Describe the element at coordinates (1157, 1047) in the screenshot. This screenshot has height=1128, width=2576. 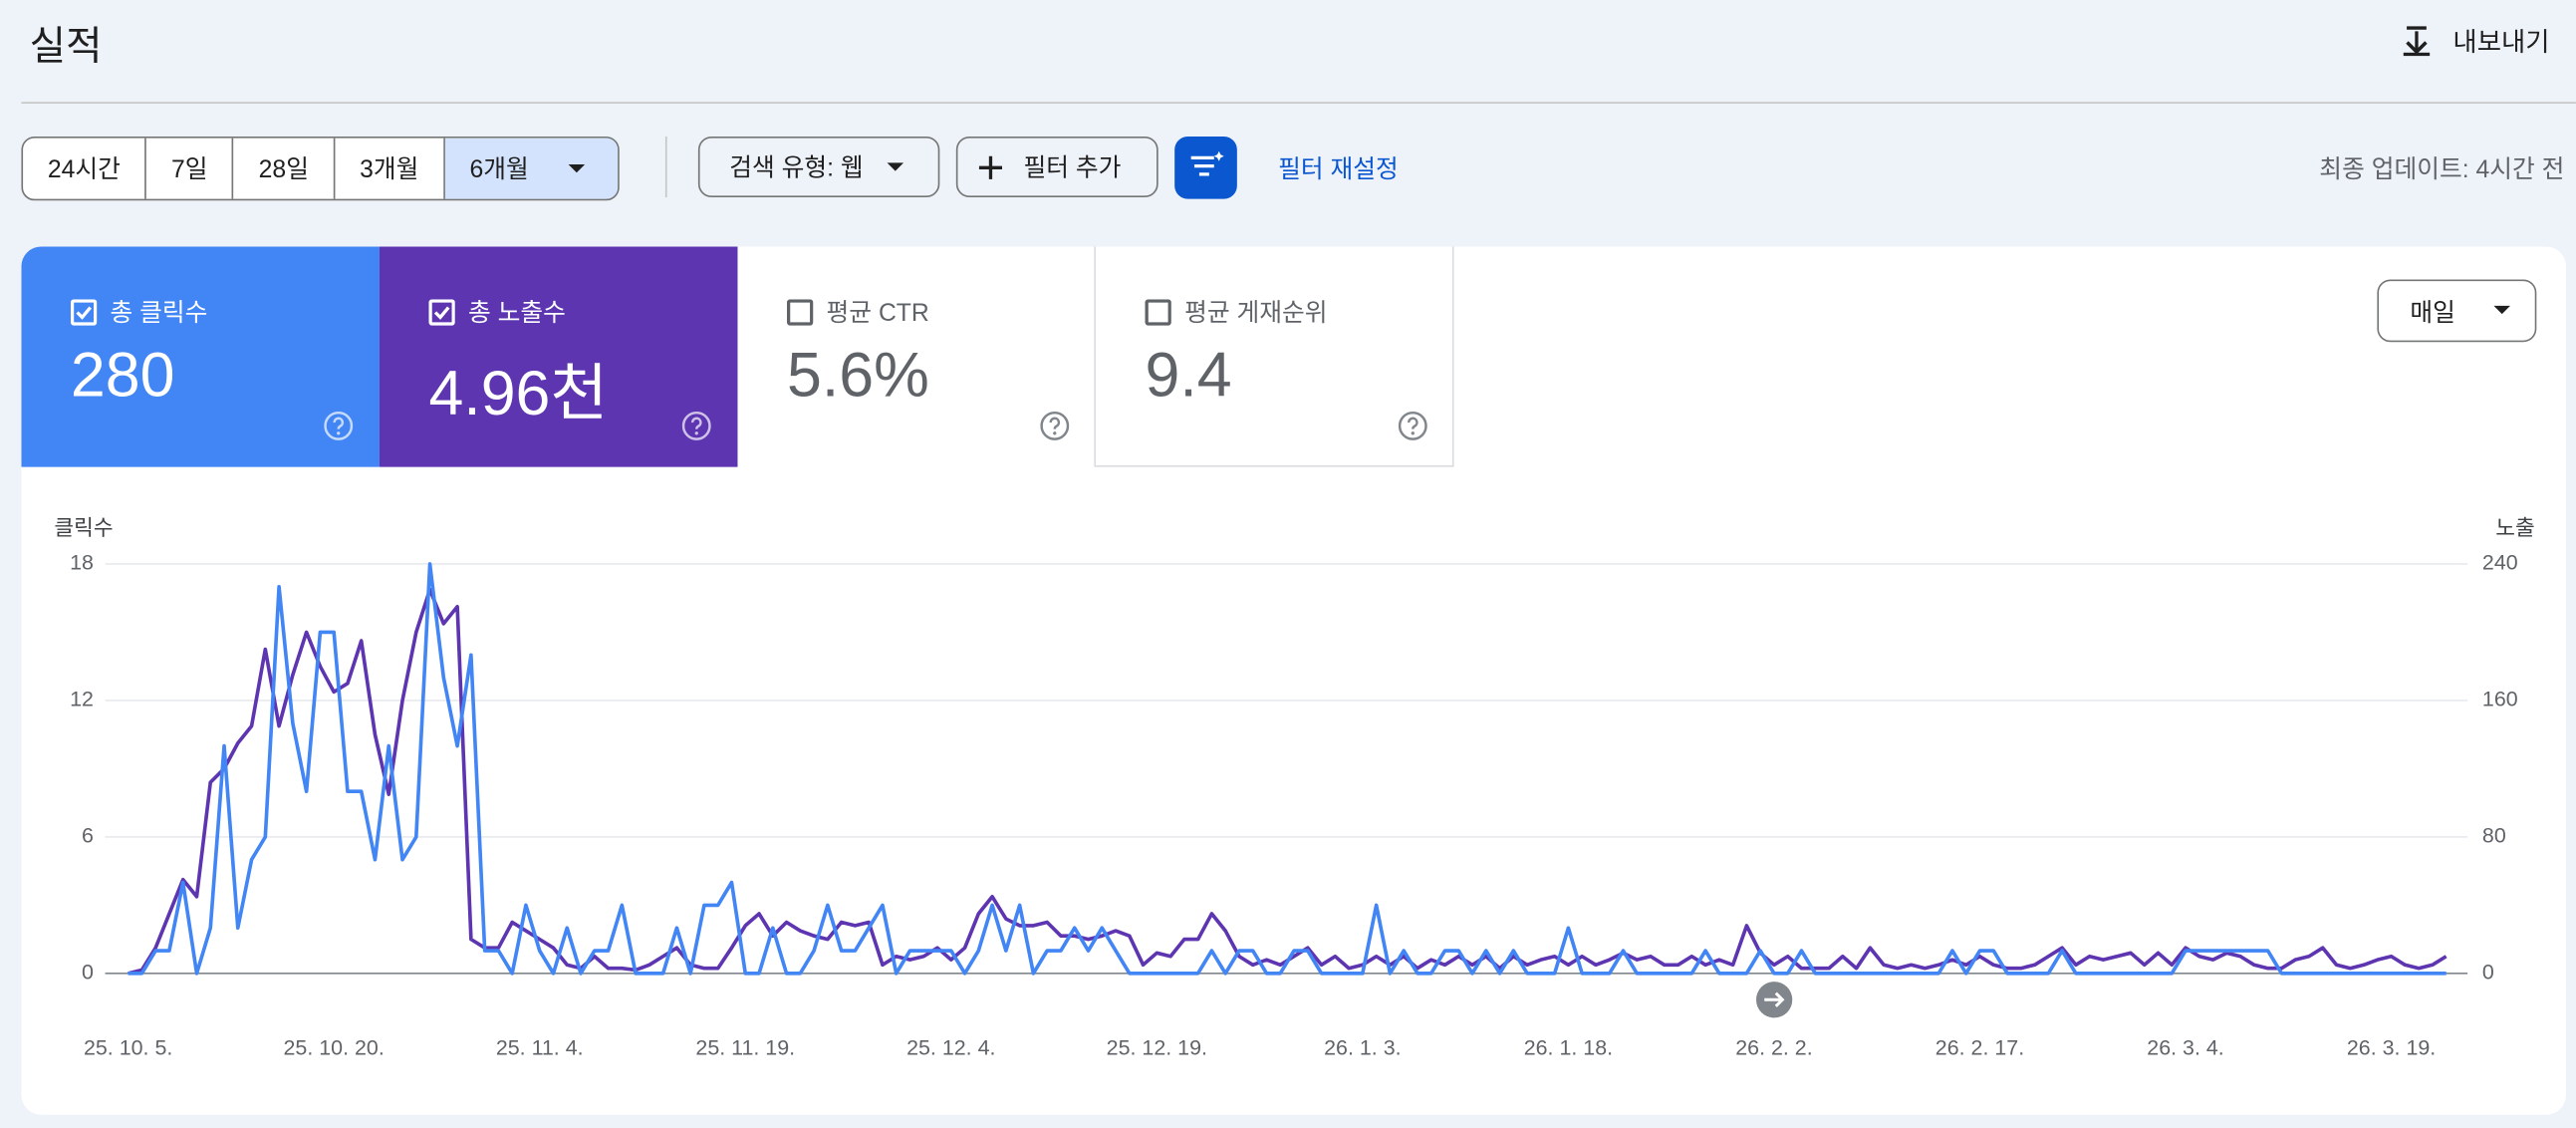
I see `x-tick-label: 25. 12. 19.` at that location.